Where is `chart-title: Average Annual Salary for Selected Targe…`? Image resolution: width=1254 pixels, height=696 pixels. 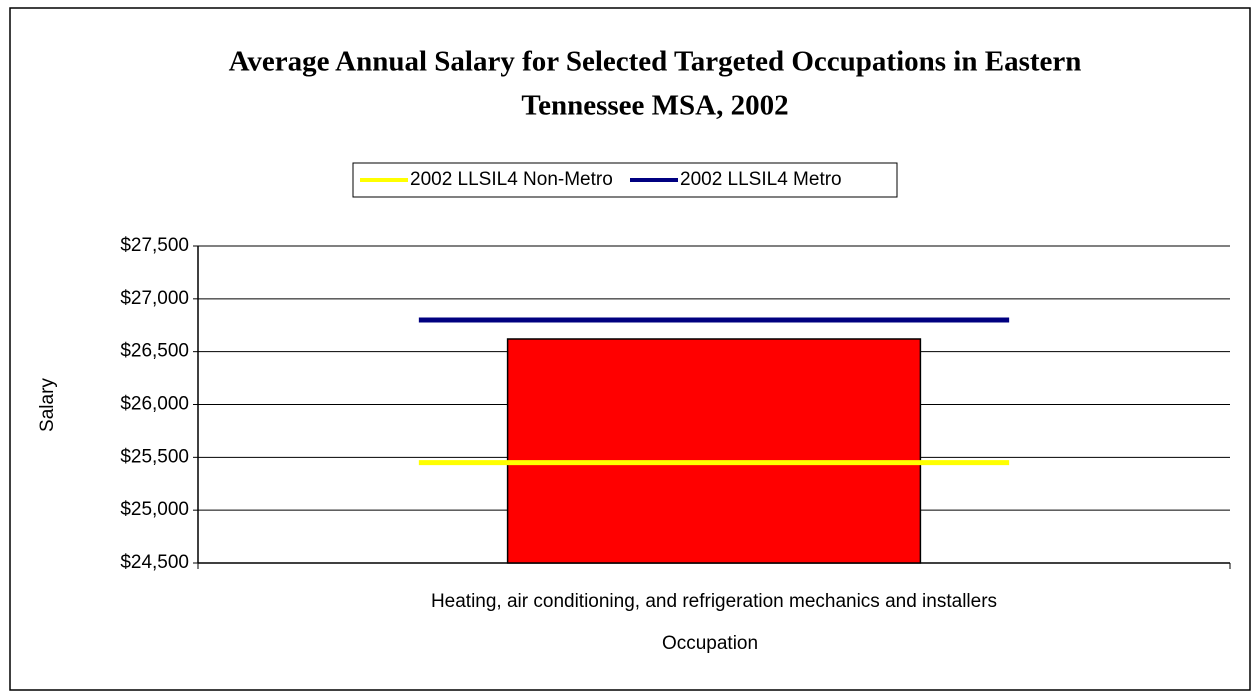 chart-title: Average Annual Salary for Selected Targe… is located at coordinates (655, 62).